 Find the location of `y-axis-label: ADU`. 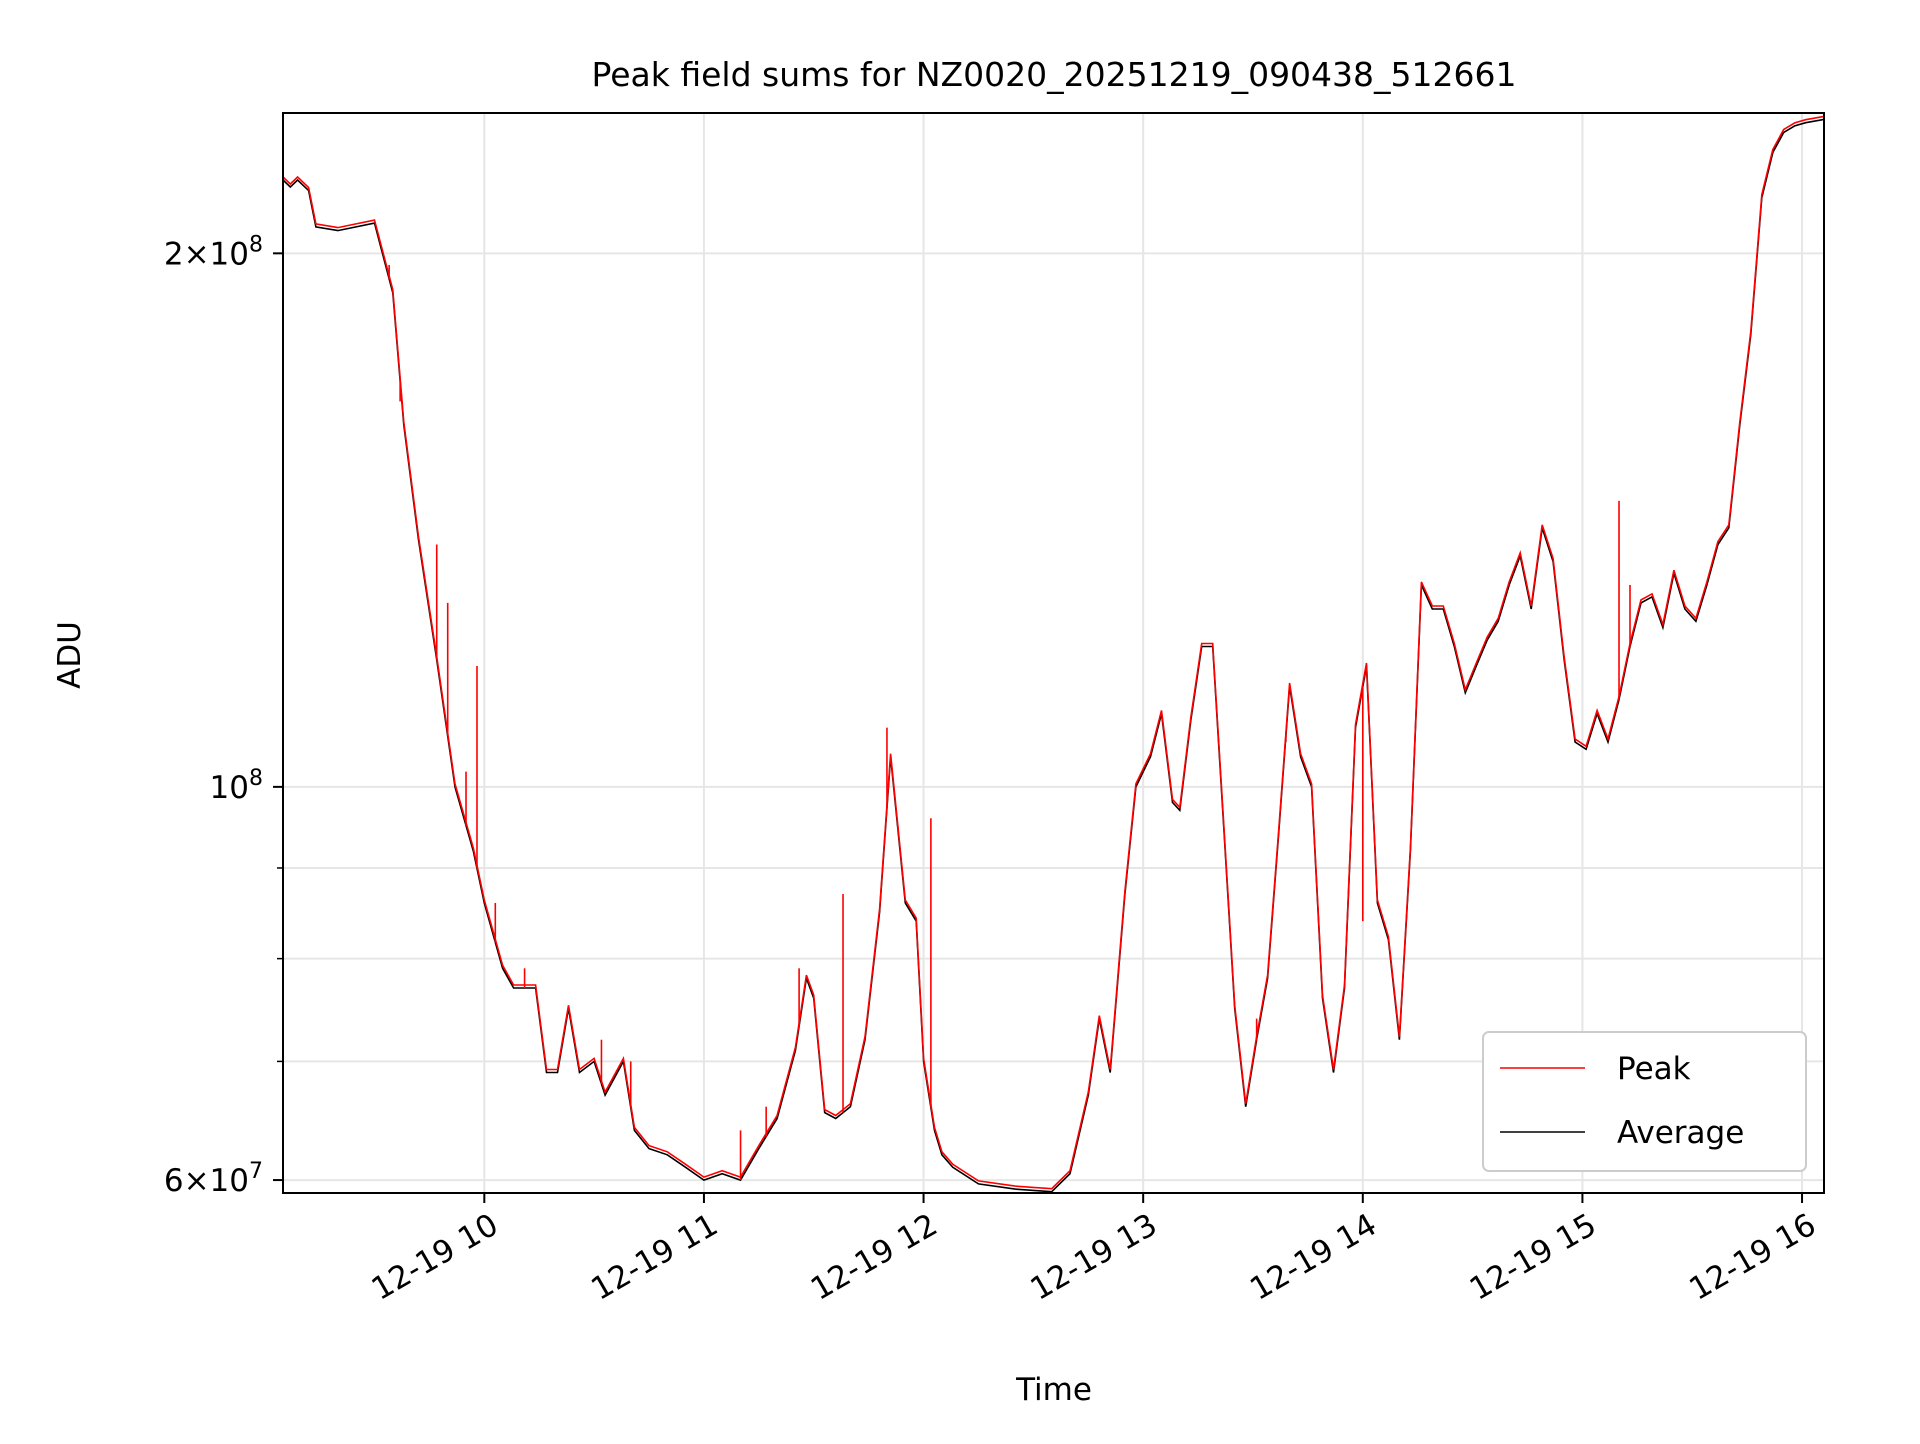

y-axis-label: ADU is located at coordinates (70, 655).